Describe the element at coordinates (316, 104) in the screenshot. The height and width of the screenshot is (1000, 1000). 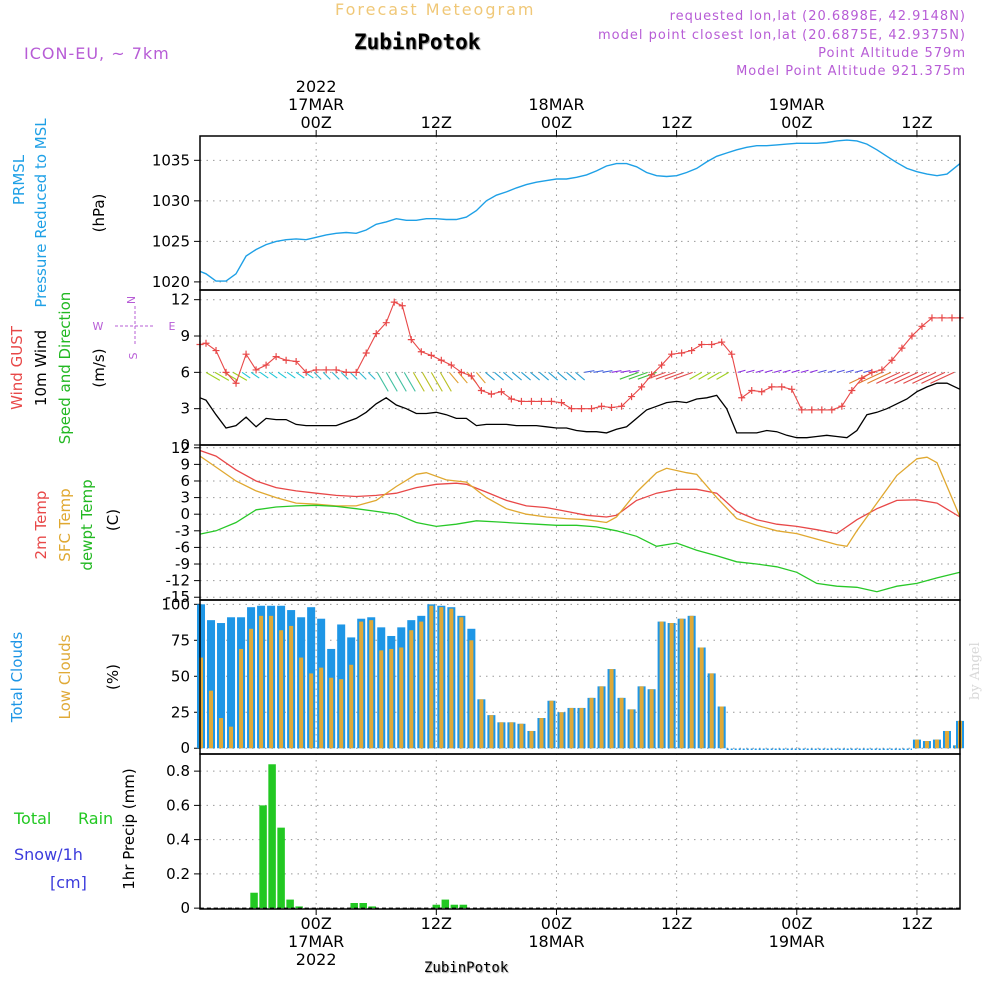
I see `top-date-label: 17MAR` at that location.